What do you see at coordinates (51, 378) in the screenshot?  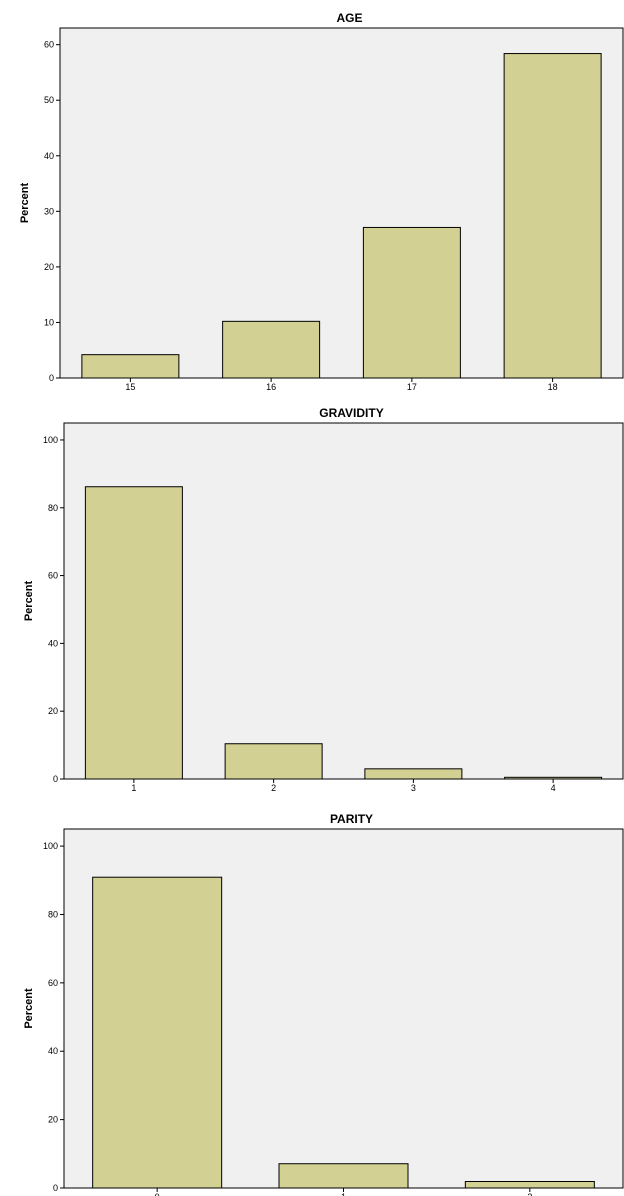 I see `age-y-tick-label: 0` at bounding box center [51, 378].